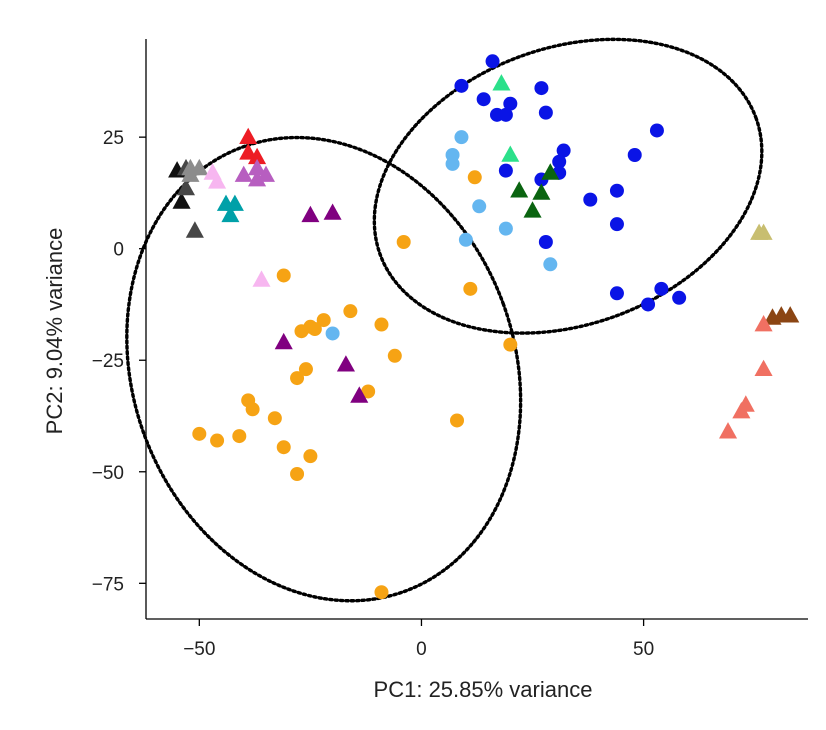 This screenshot has width=826, height=730. Describe the element at coordinates (108, 473) in the screenshot. I see `y-tick-label: −50` at that location.